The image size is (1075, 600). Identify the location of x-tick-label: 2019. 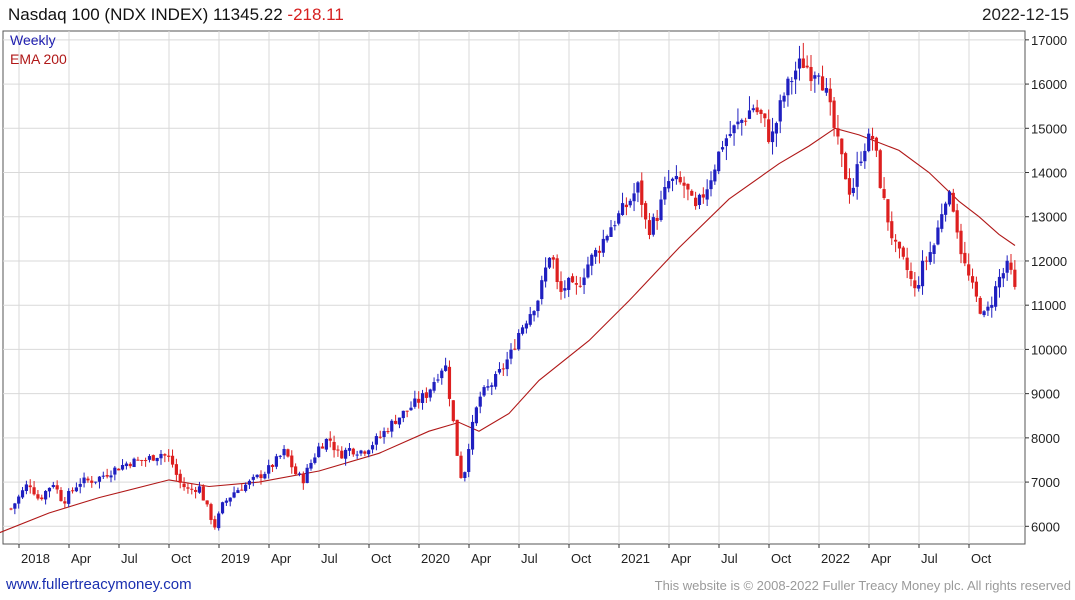
(235, 558).